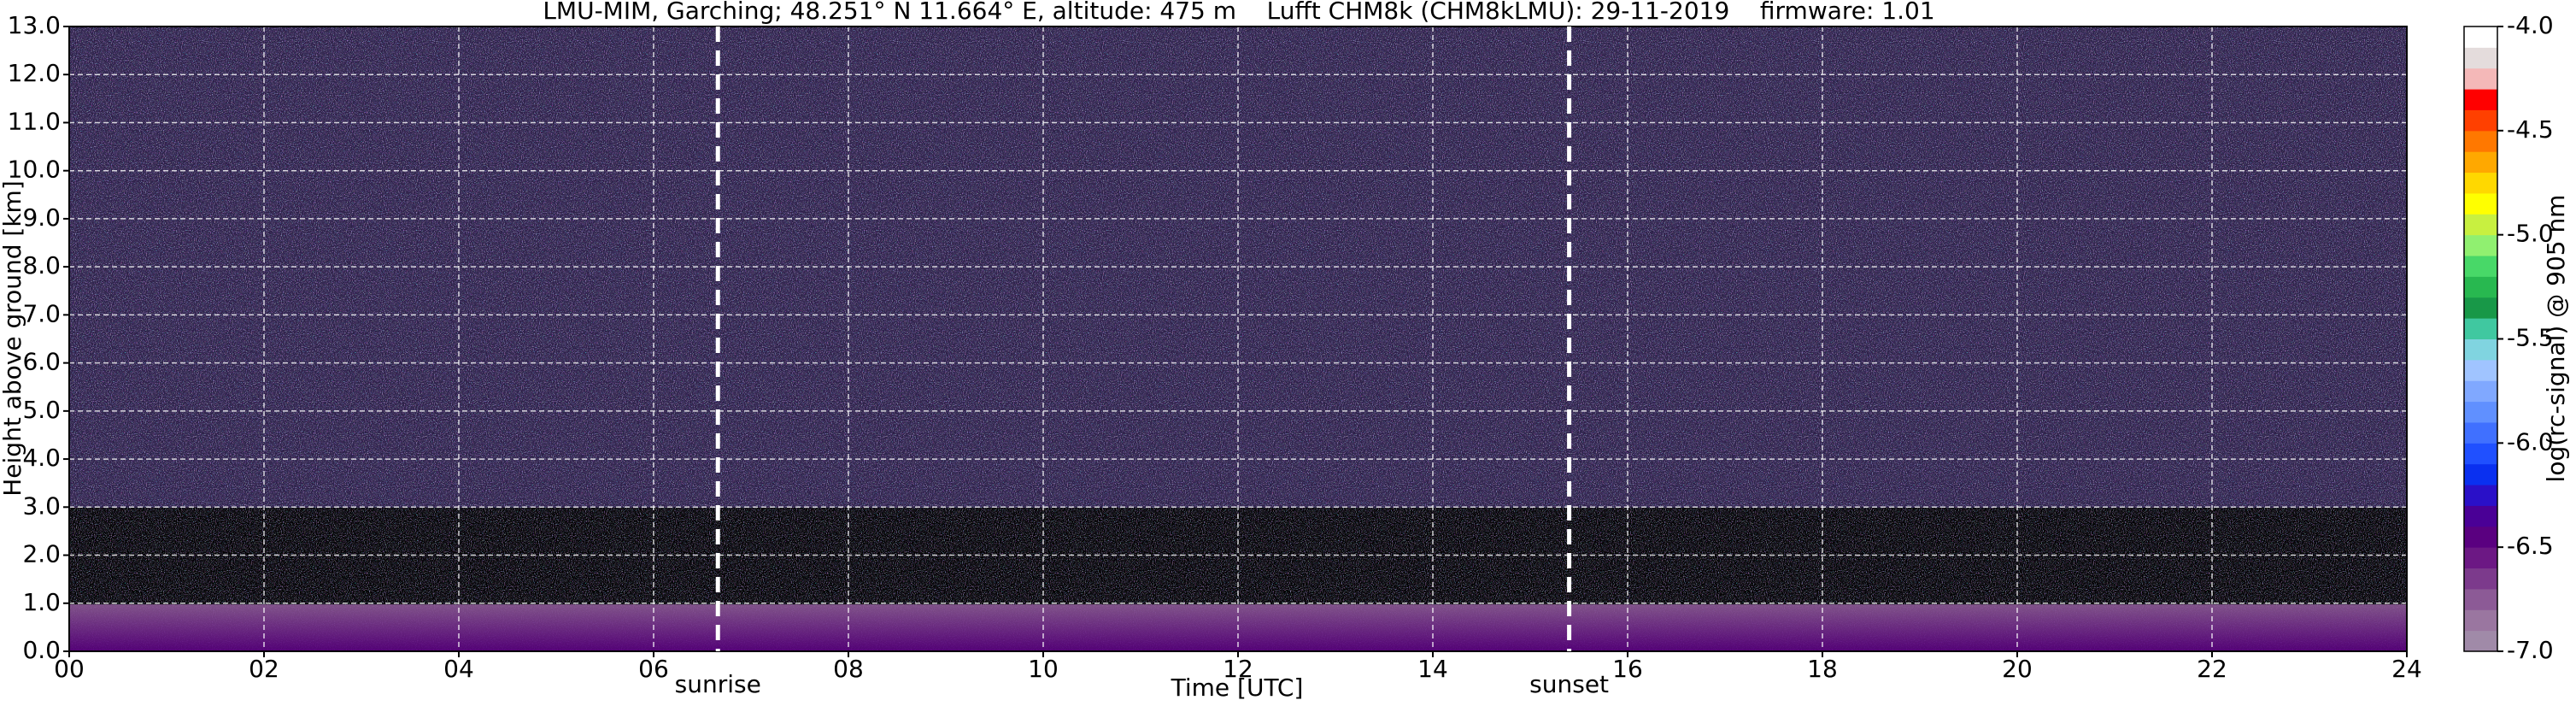 This screenshot has width=2576, height=706. What do you see at coordinates (41, 458) in the screenshot?
I see `y-tick-label: 4.0` at bounding box center [41, 458].